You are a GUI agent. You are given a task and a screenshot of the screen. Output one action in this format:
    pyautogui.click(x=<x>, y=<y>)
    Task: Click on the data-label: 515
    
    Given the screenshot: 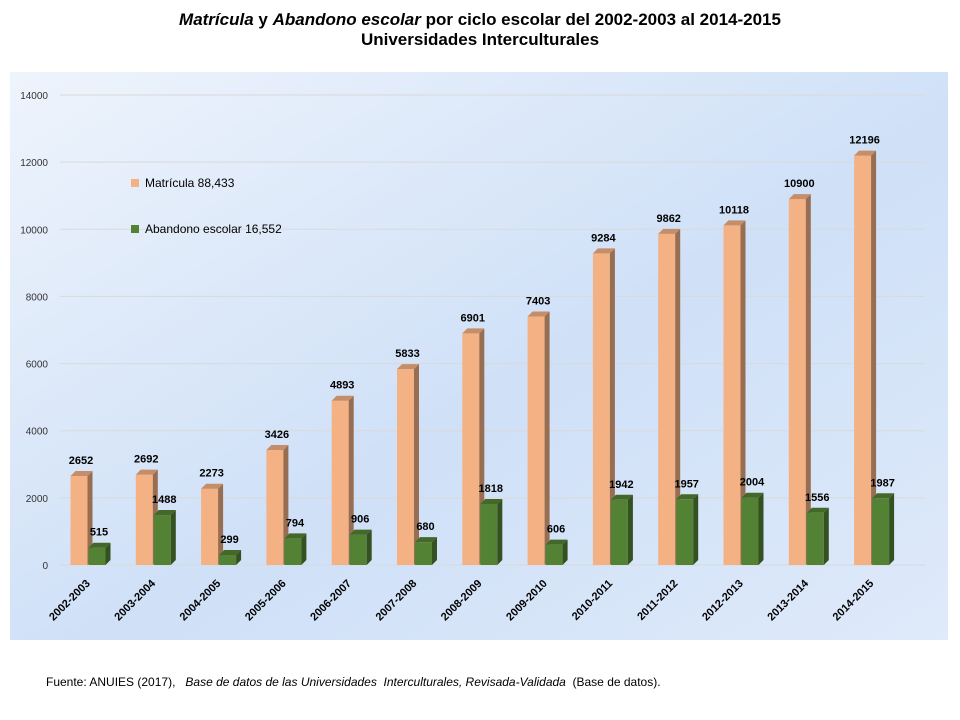 What is the action you would take?
    pyautogui.click(x=99, y=533)
    